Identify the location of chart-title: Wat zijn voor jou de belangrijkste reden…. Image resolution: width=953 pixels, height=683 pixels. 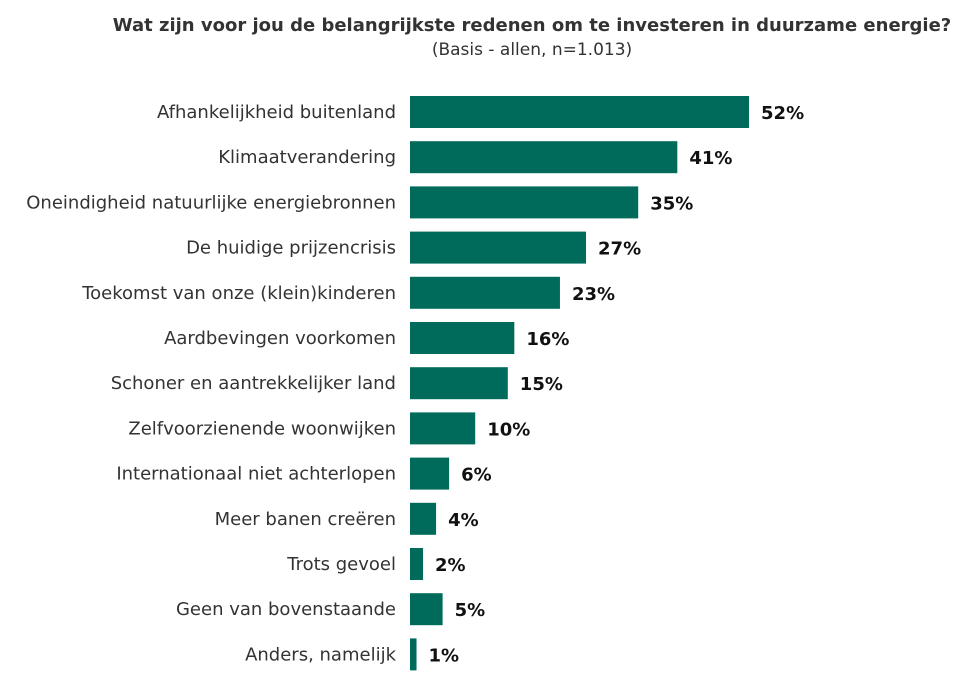
(532, 25).